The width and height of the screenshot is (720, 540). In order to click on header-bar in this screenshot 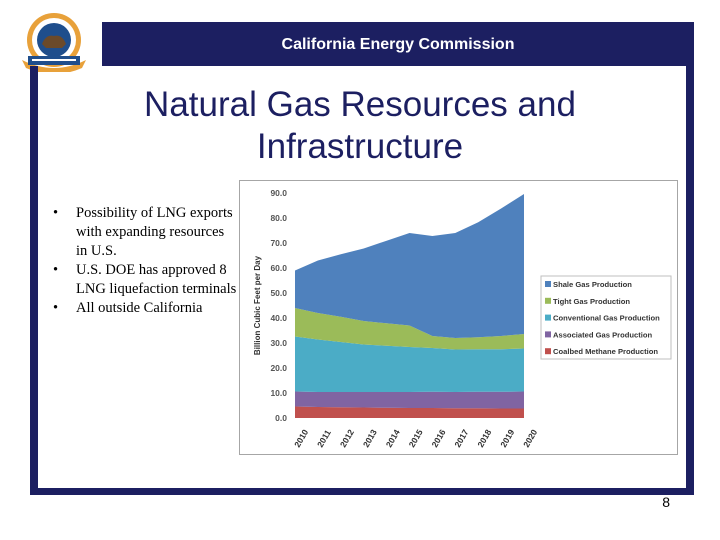, I will do `click(398, 44)`.